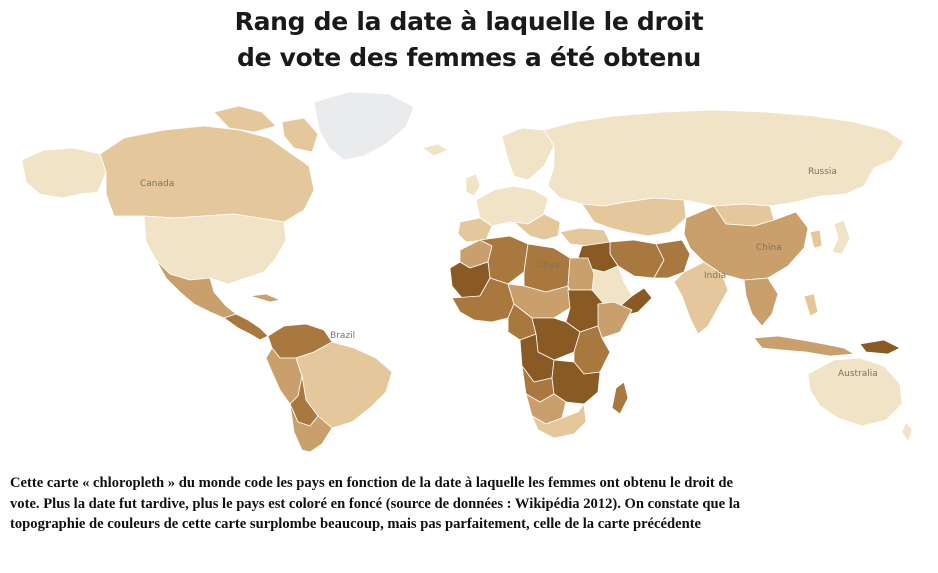 The height and width of the screenshot is (573, 938). I want to click on arctic-islands, so click(245, 119).